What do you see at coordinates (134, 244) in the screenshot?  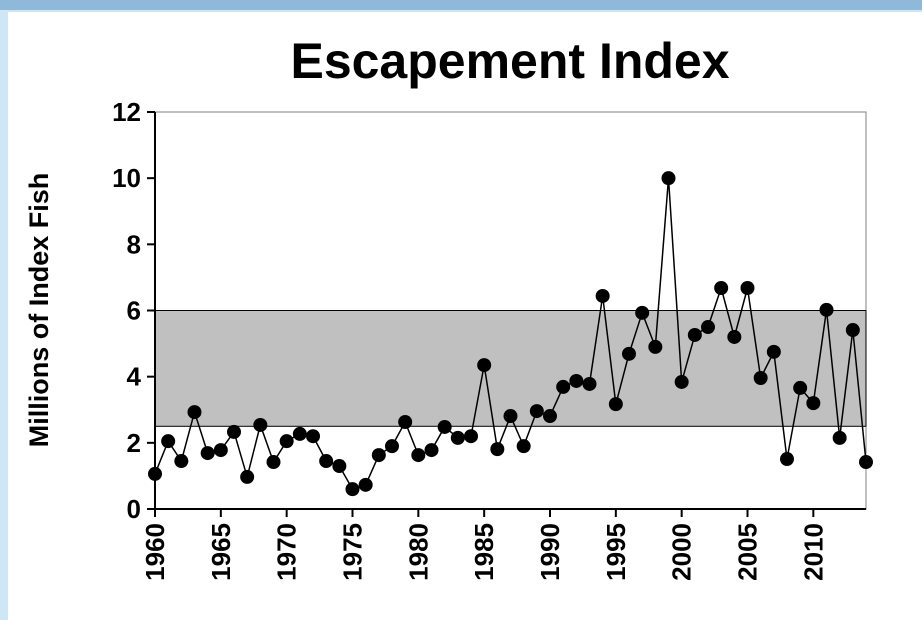 I see `y-tick-label: 8` at bounding box center [134, 244].